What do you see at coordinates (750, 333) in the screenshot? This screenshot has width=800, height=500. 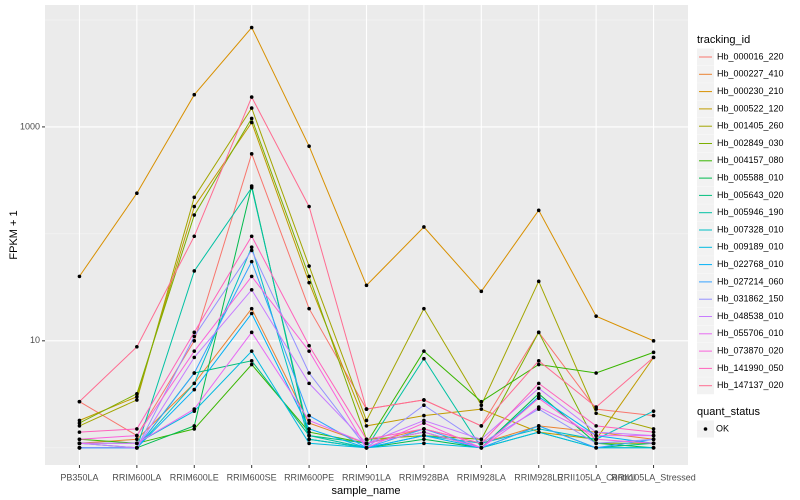 I see `legend-label: Hb_055706_010` at bounding box center [750, 333].